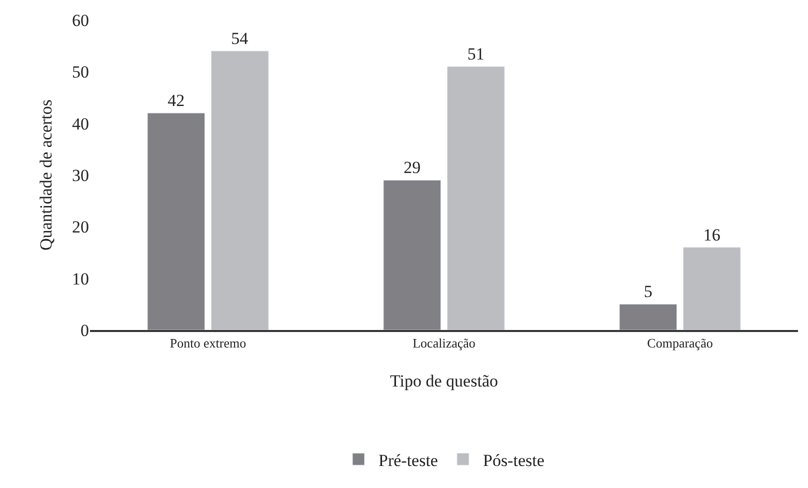 Image resolution: width=808 pixels, height=488 pixels. What do you see at coordinates (208, 343) in the screenshot?
I see `x-tick-label: Ponto extremo` at bounding box center [208, 343].